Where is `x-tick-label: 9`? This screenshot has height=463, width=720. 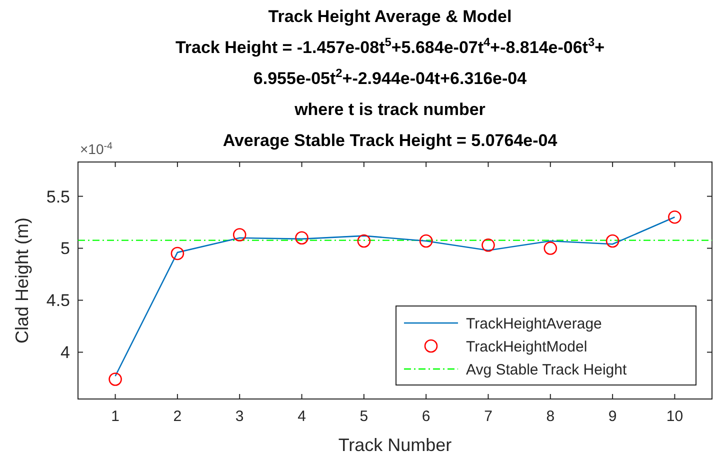 x-tick-label: 9 is located at coordinates (612, 416).